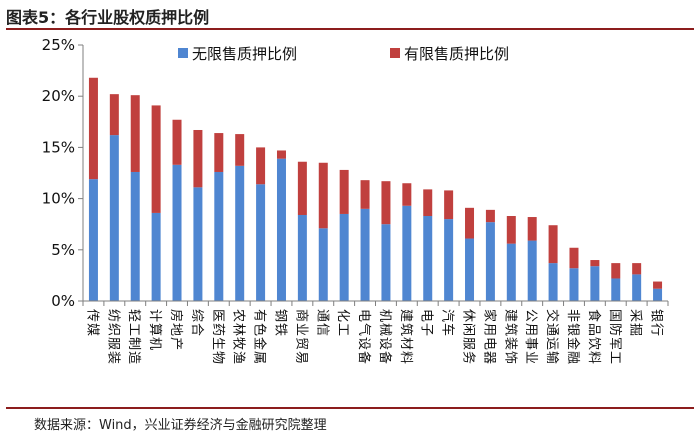 The image size is (700, 442). Describe the element at coordinates (364, 337) in the screenshot. I see `category-label: 电气设备` at that location.